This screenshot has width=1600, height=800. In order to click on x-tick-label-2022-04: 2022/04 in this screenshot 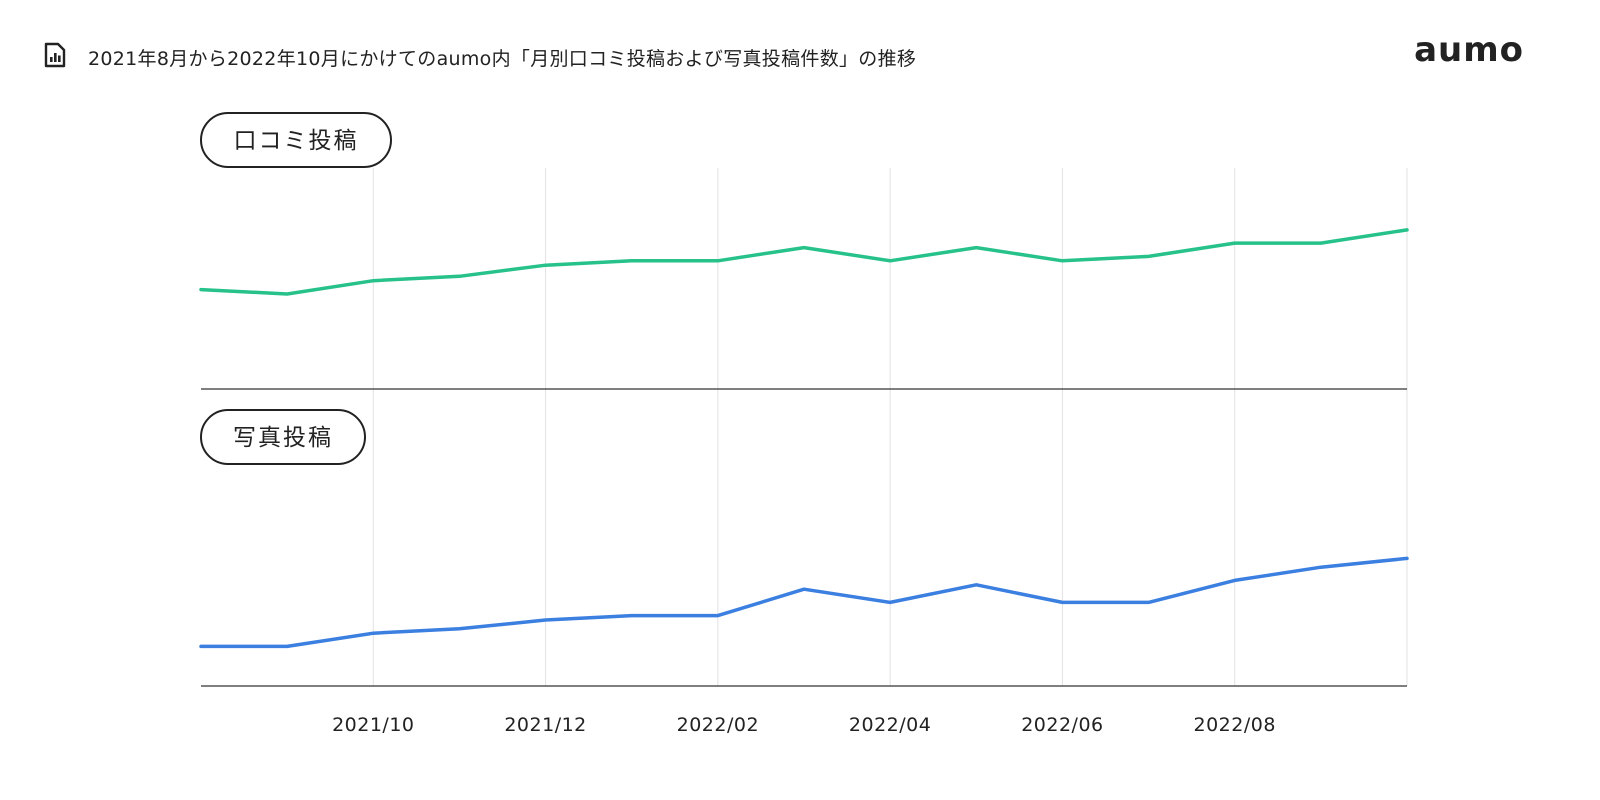, I will do `click(890, 725)`.